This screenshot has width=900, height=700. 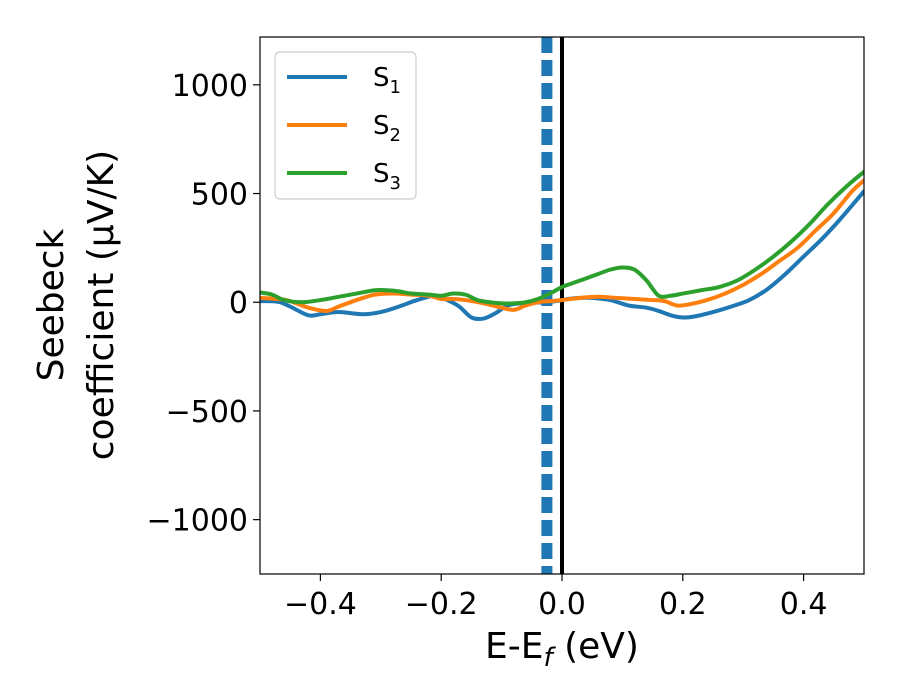 I want to click on y-axis-label-line1: Seebeck, so click(x=51, y=304).